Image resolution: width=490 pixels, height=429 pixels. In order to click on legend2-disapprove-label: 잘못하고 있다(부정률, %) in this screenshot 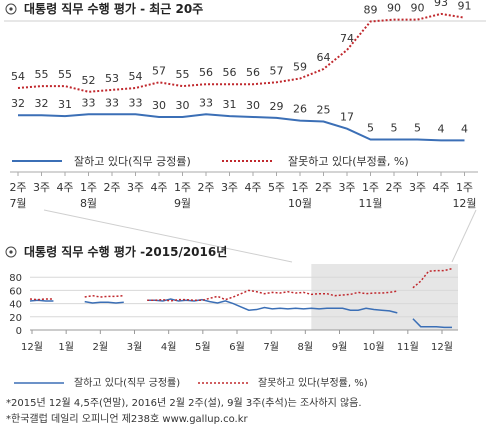, I will do `click(313, 382)`.